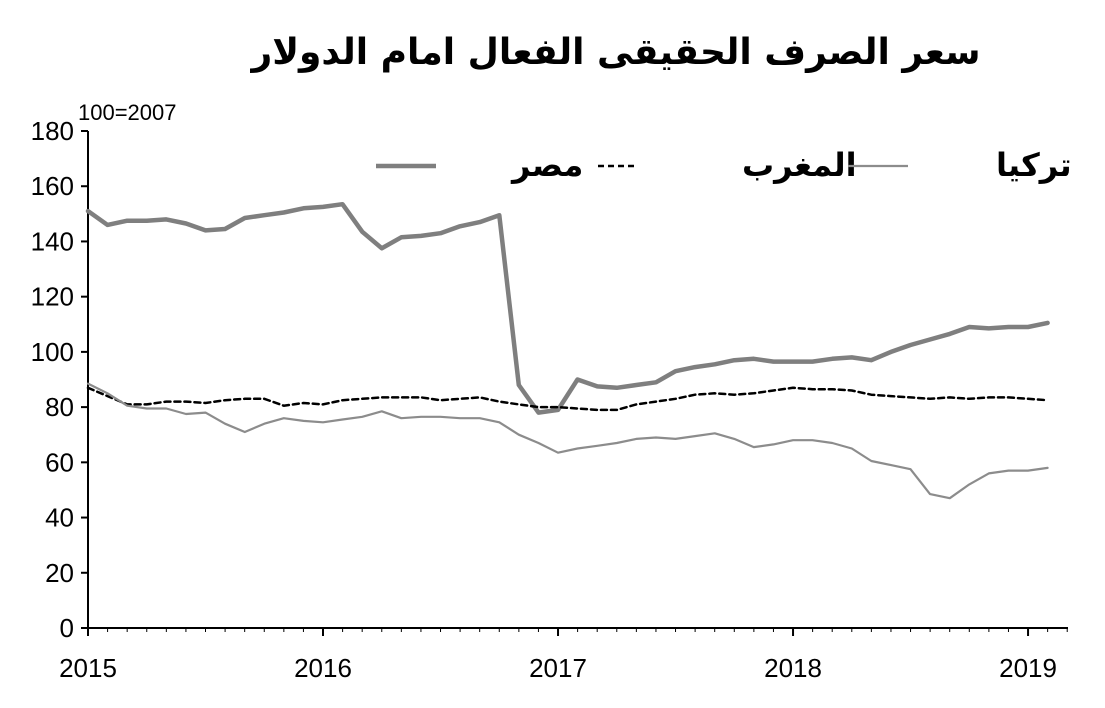 Image resolution: width=1105 pixels, height=708 pixels. I want to click on y-tick-label: 40, so click(59, 518).